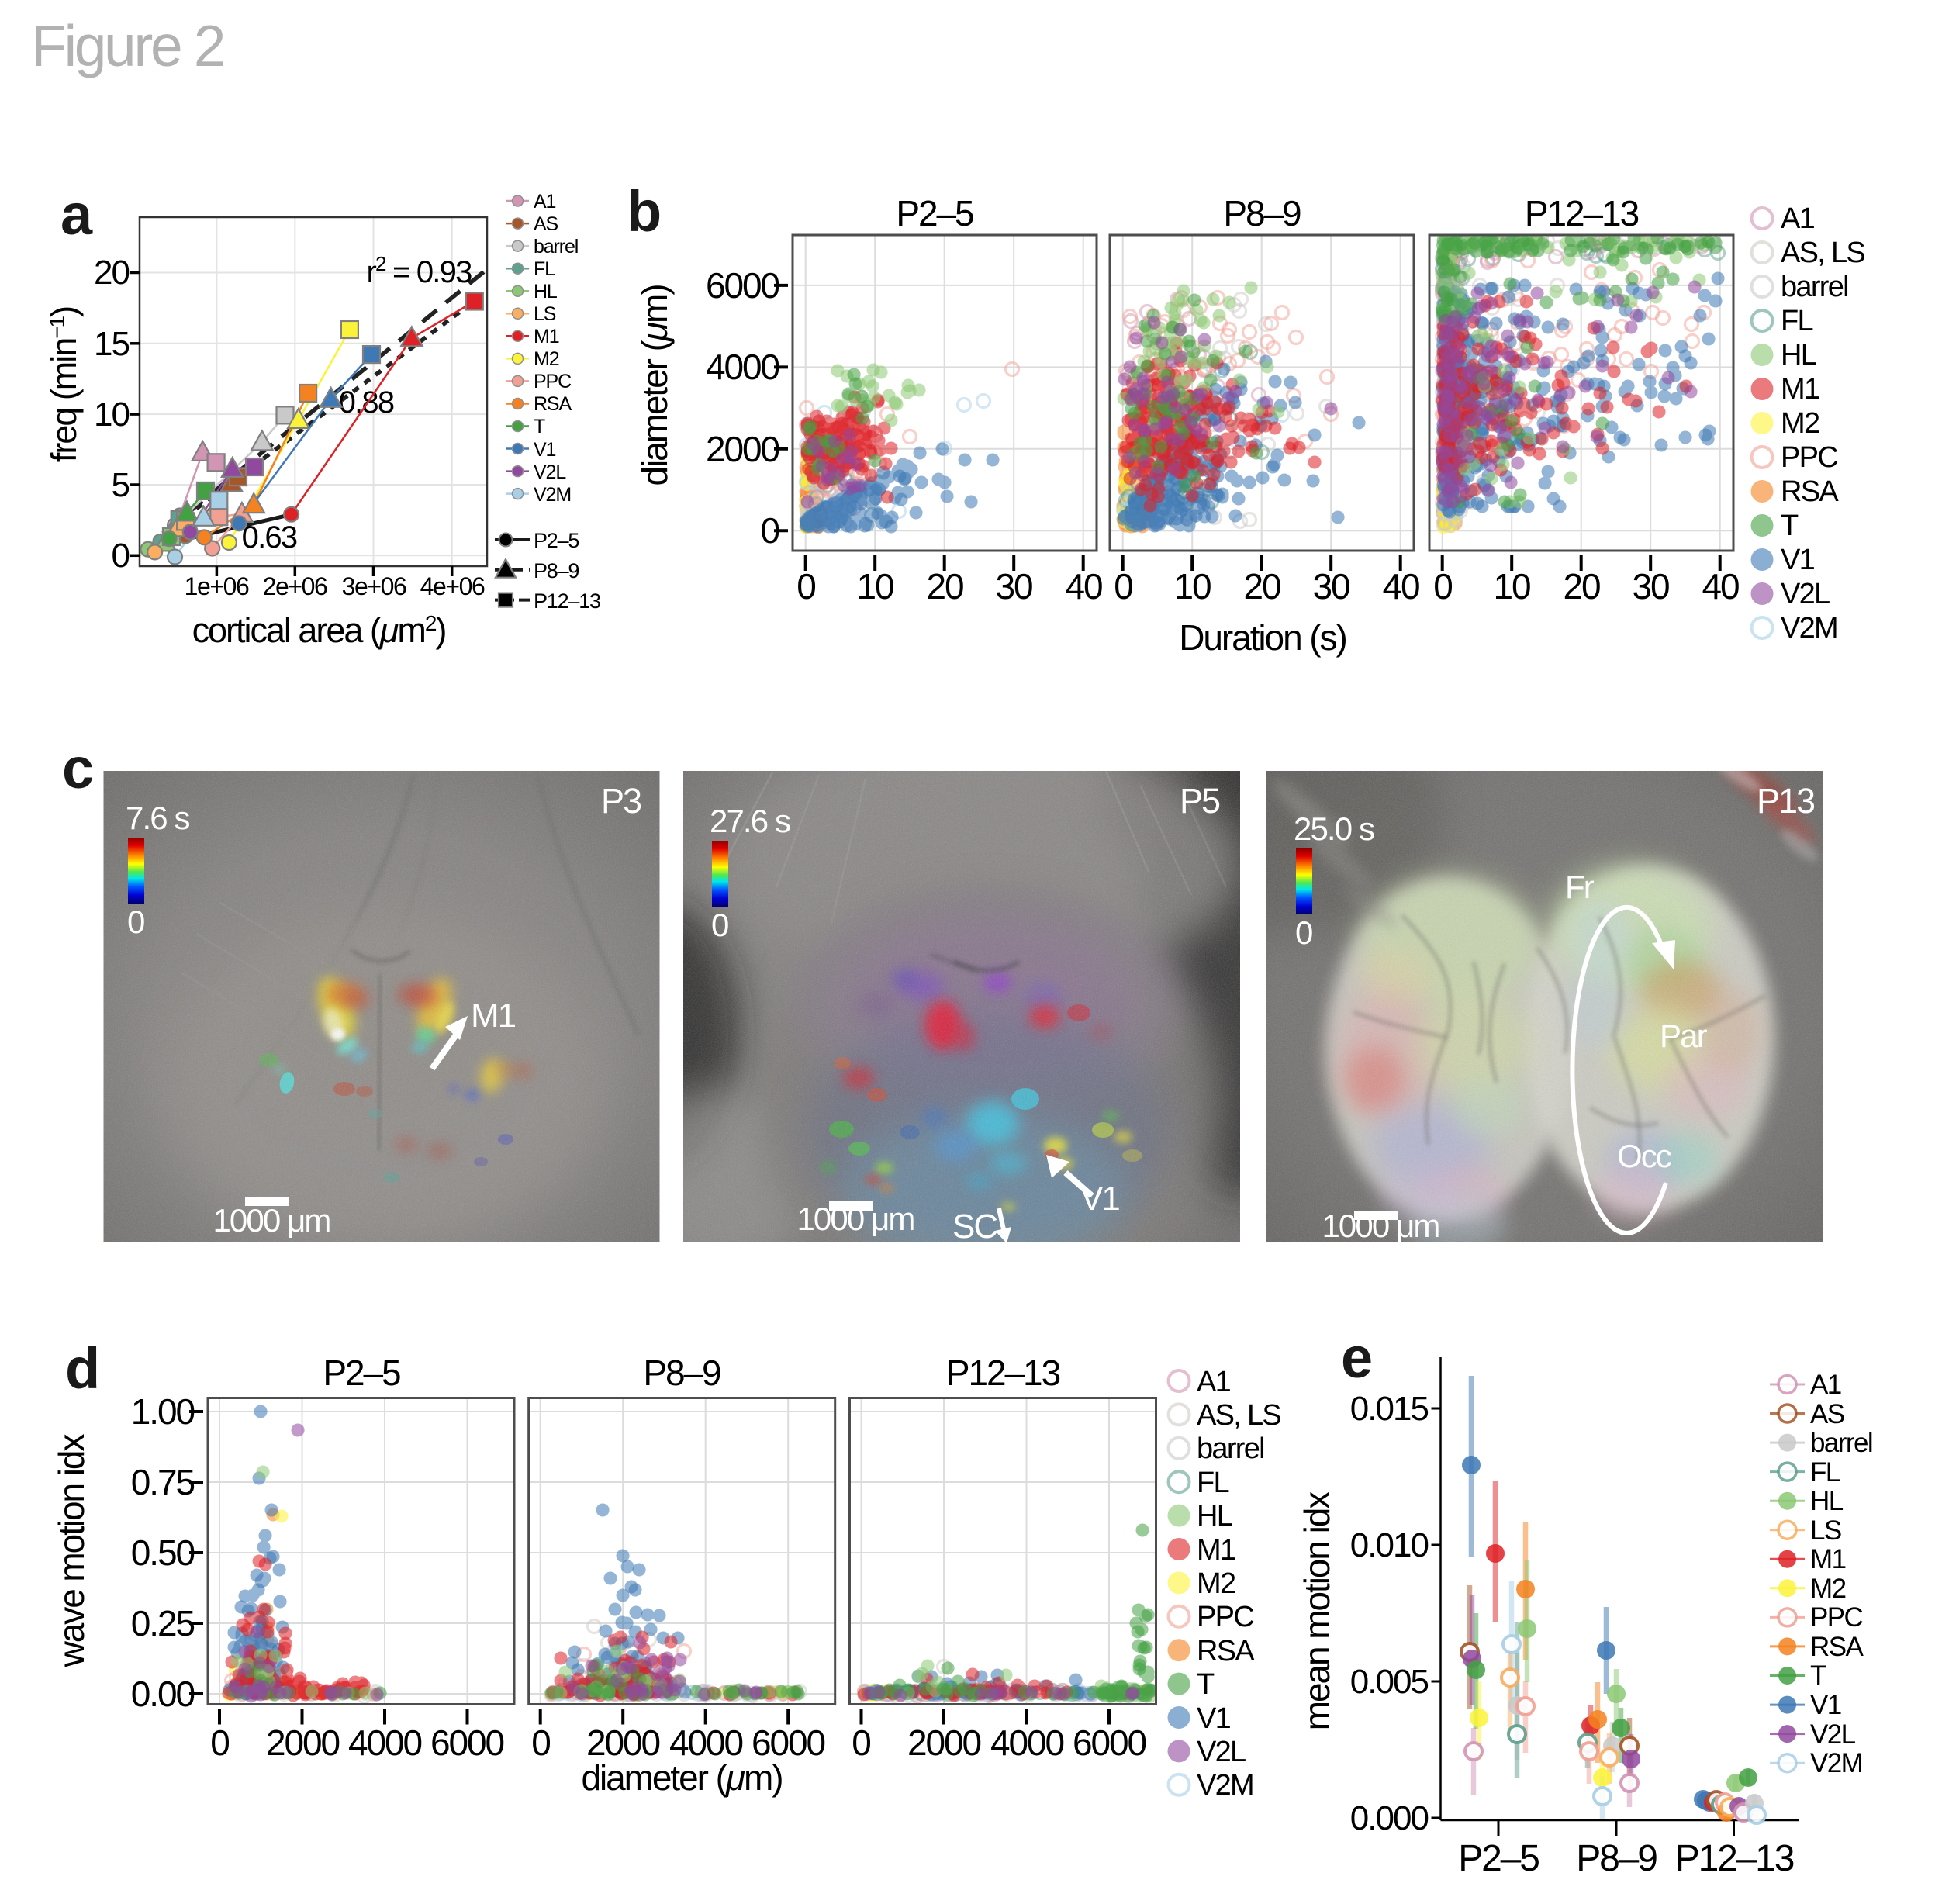 Image resolution: width=1942 pixels, height=1904 pixels. What do you see at coordinates (1317, 1611) in the screenshot?
I see `svg-text: mean motion idx` at bounding box center [1317, 1611].